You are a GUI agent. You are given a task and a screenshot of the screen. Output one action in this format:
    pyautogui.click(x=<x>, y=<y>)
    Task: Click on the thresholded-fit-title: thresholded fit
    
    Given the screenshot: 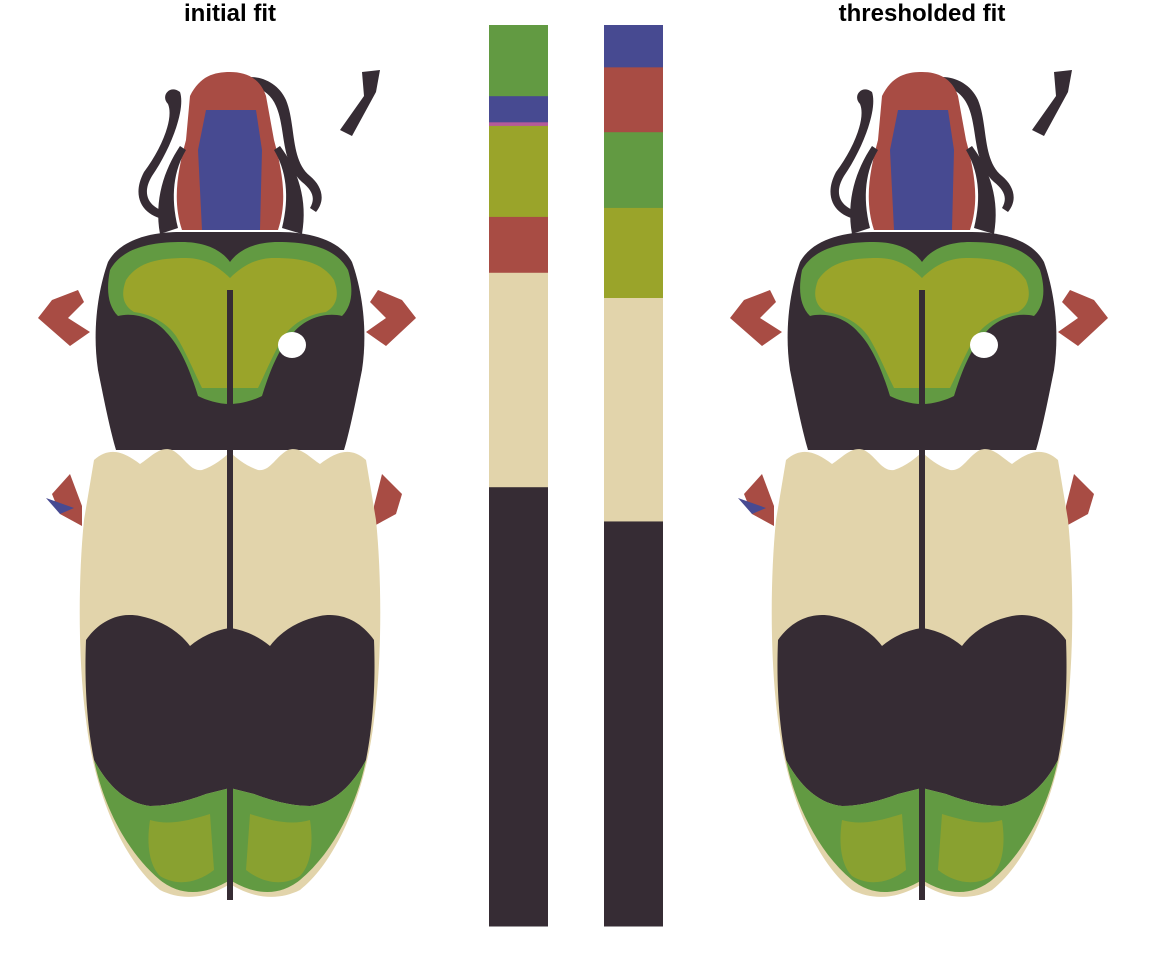 What is the action you would take?
    pyautogui.click(x=922, y=13)
    